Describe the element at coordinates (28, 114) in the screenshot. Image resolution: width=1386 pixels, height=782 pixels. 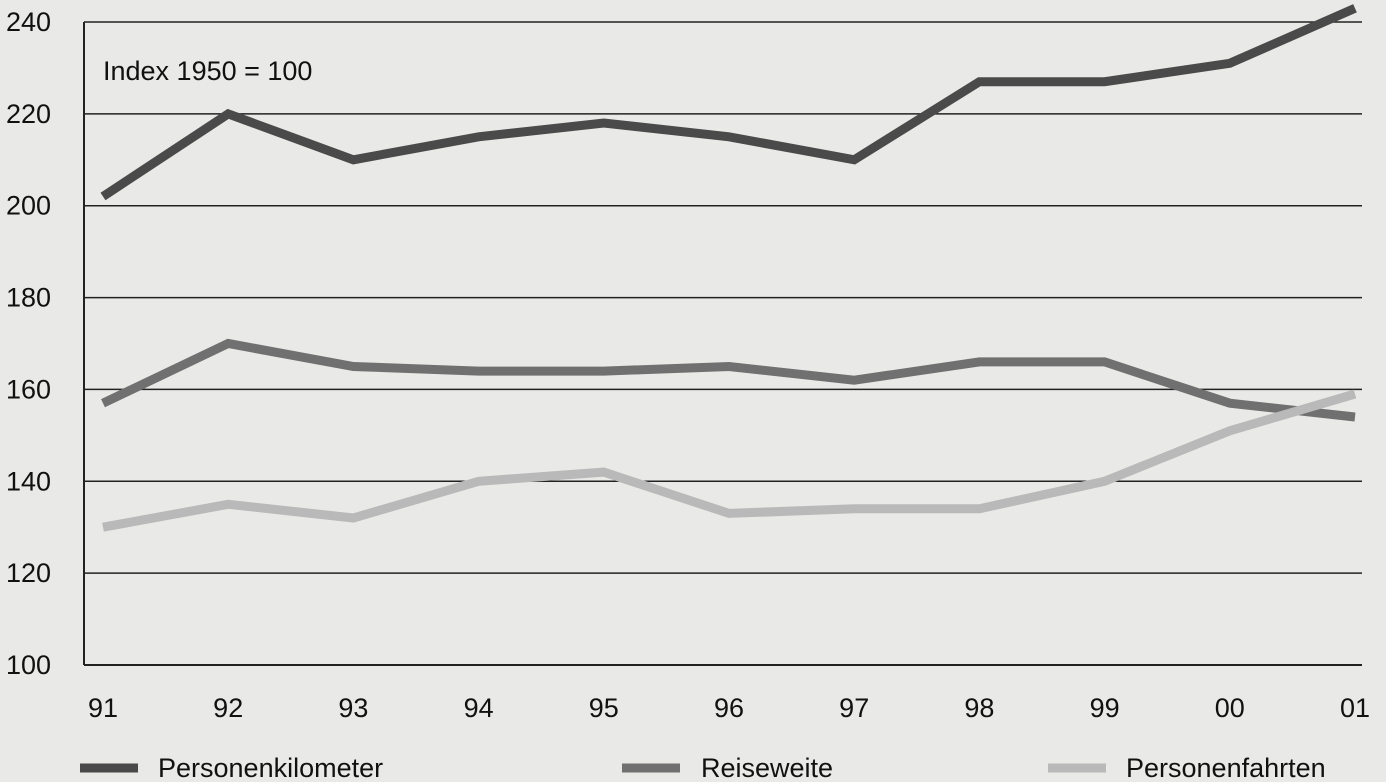
I see `y-tick-label: 220` at that location.